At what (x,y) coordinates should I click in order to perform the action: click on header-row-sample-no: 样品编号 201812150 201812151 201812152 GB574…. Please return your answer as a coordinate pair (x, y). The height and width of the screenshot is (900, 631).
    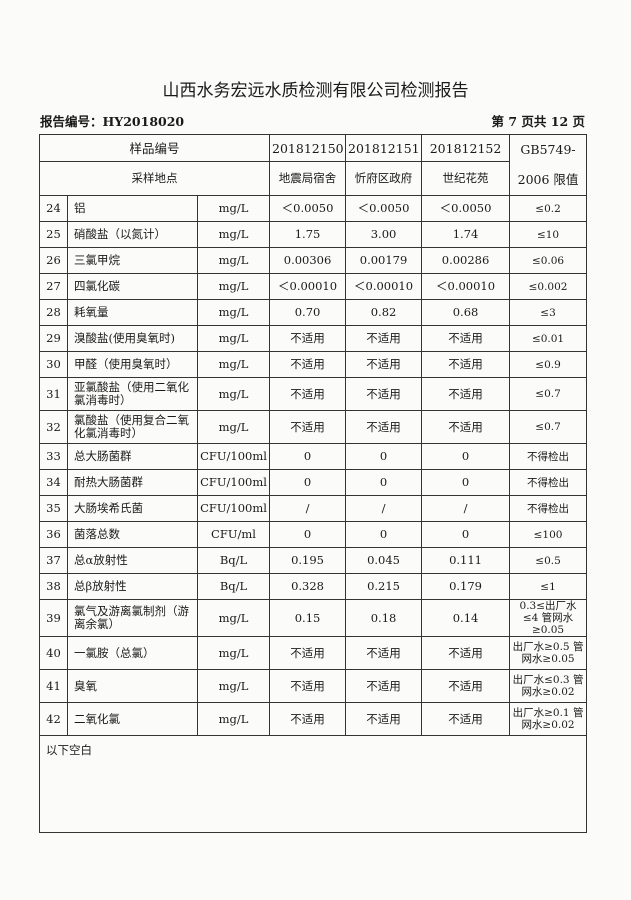
    Looking at the image, I should click on (313, 165).